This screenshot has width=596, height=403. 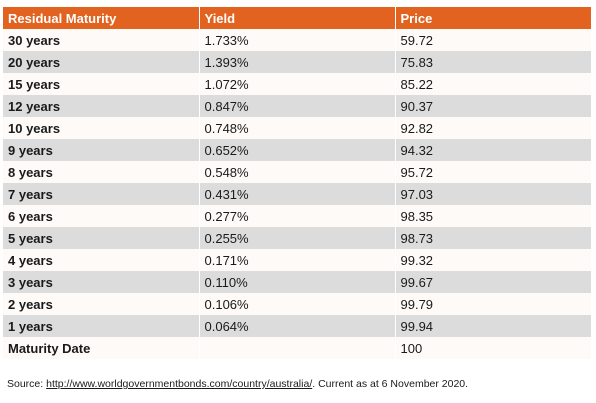 I want to click on price-cell: 94.32, so click(x=493, y=150).